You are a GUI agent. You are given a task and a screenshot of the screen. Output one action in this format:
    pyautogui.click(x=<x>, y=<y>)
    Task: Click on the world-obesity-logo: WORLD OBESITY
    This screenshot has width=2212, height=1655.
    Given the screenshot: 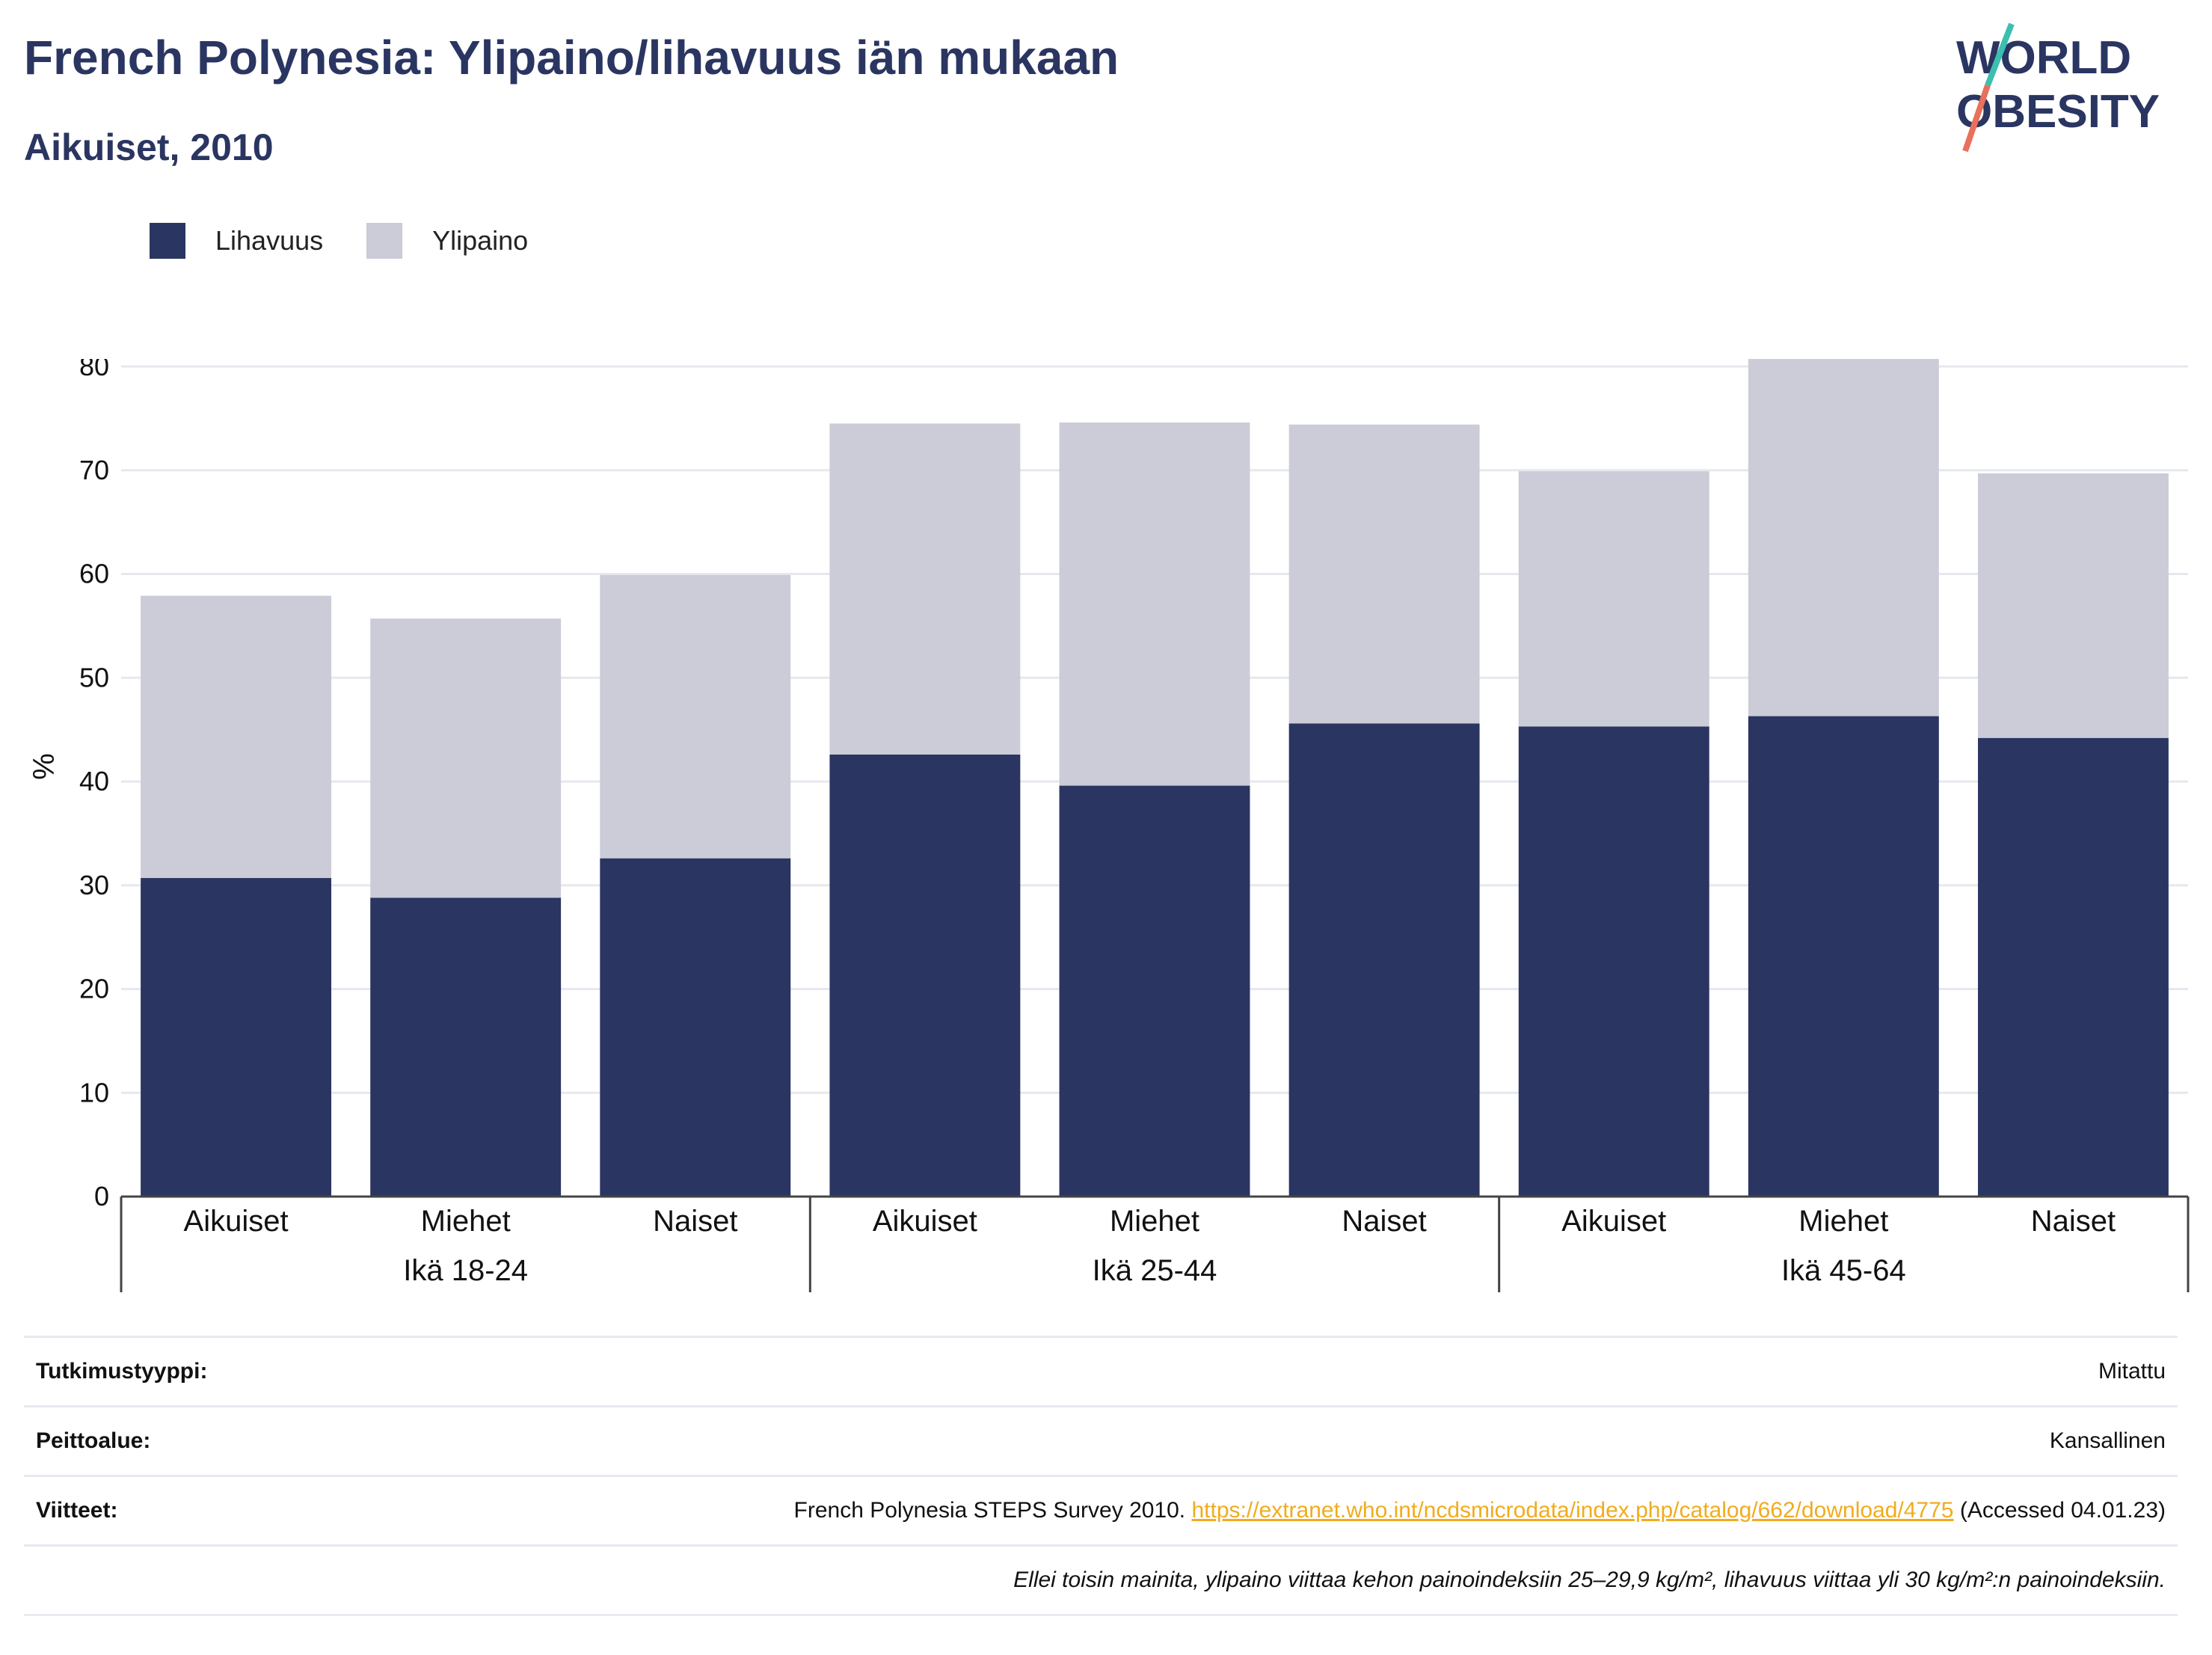 What is the action you would take?
    pyautogui.click(x=2058, y=87)
    